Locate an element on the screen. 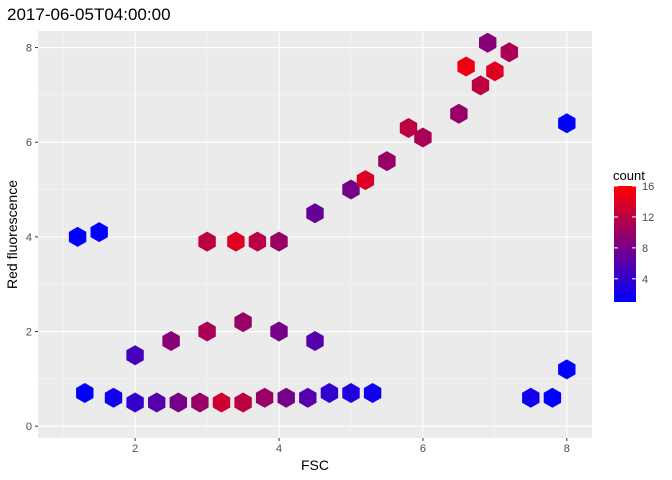 Image resolution: width=672 pixels, height=480 pixels. legend-title: count is located at coordinates (629, 175).